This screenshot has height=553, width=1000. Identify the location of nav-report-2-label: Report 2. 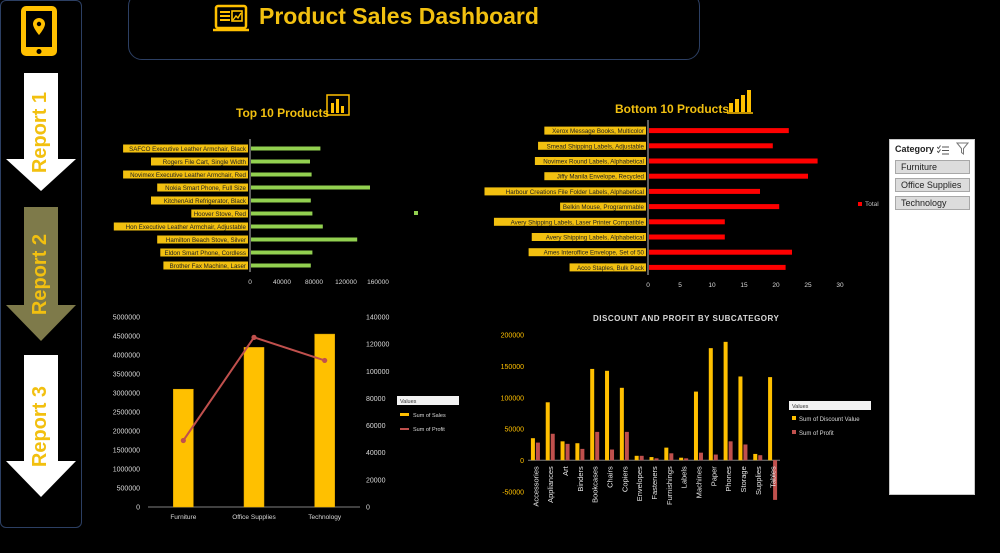
(40, 274).